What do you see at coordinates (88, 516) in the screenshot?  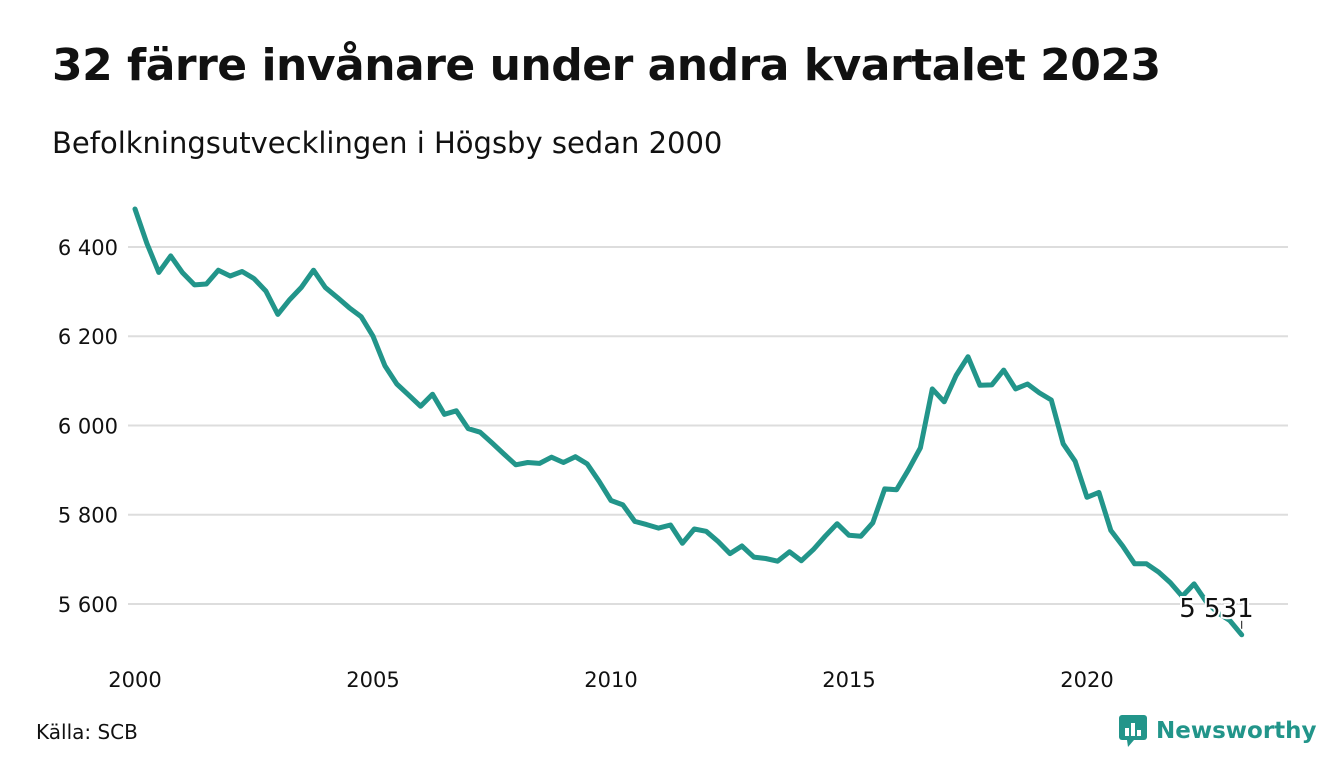 I see `y-tick-label: 5 800` at bounding box center [88, 516].